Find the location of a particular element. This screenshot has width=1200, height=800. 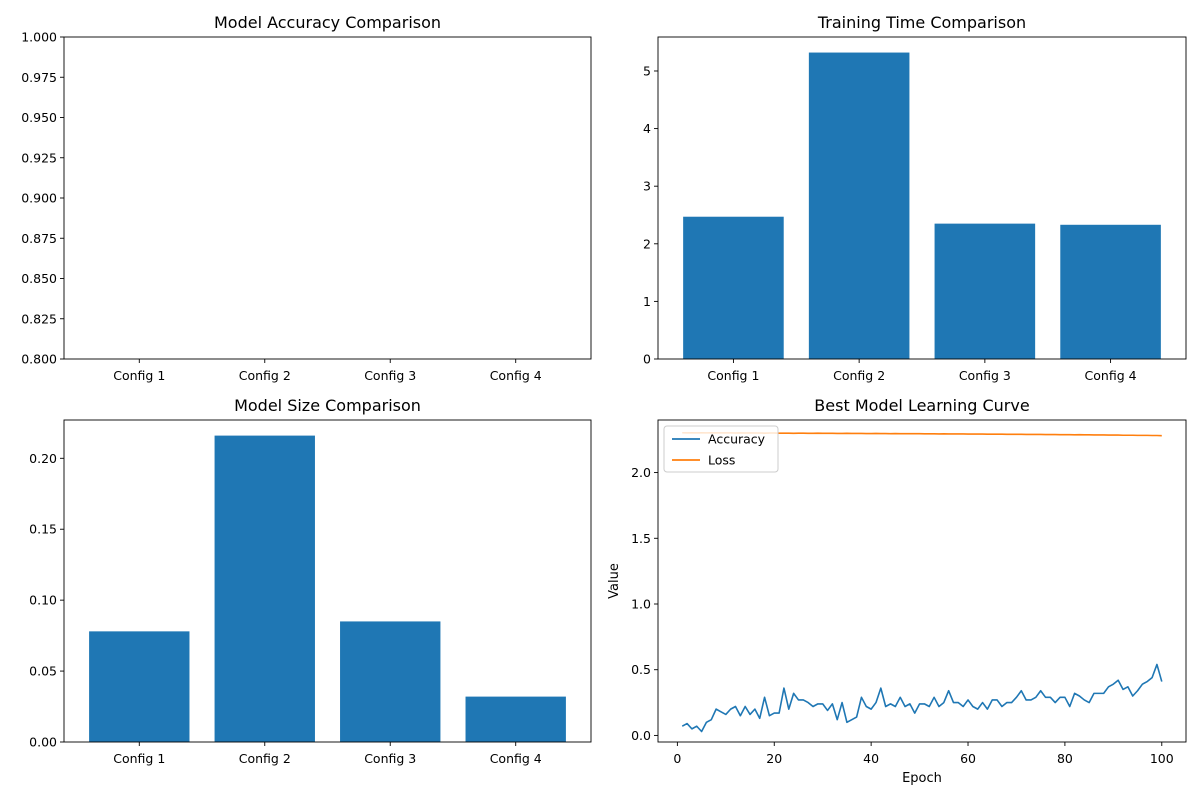

y-tick-label: 0.5 is located at coordinates (641, 669).